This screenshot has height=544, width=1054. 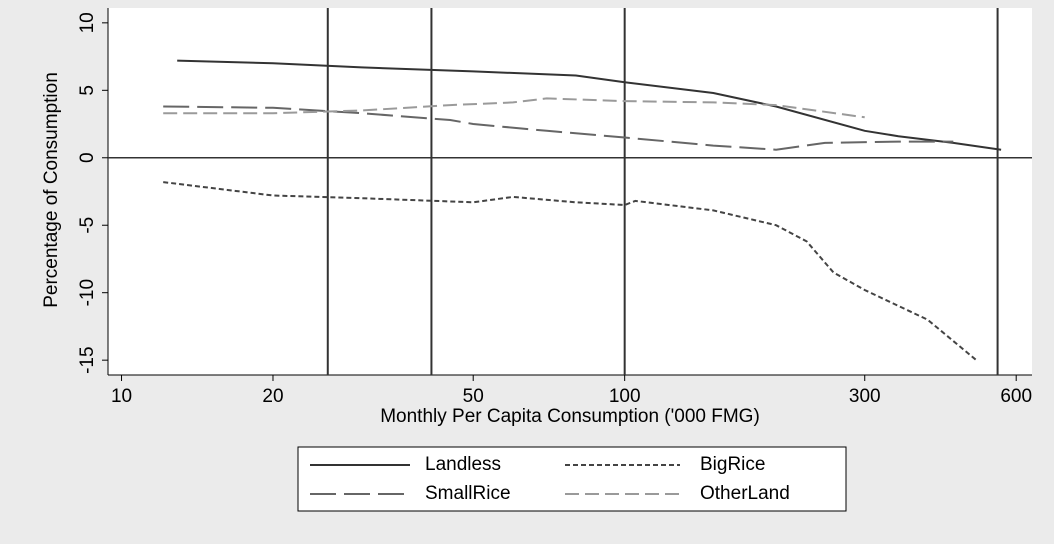 I want to click on x-tick-label: 10, so click(x=121, y=396).